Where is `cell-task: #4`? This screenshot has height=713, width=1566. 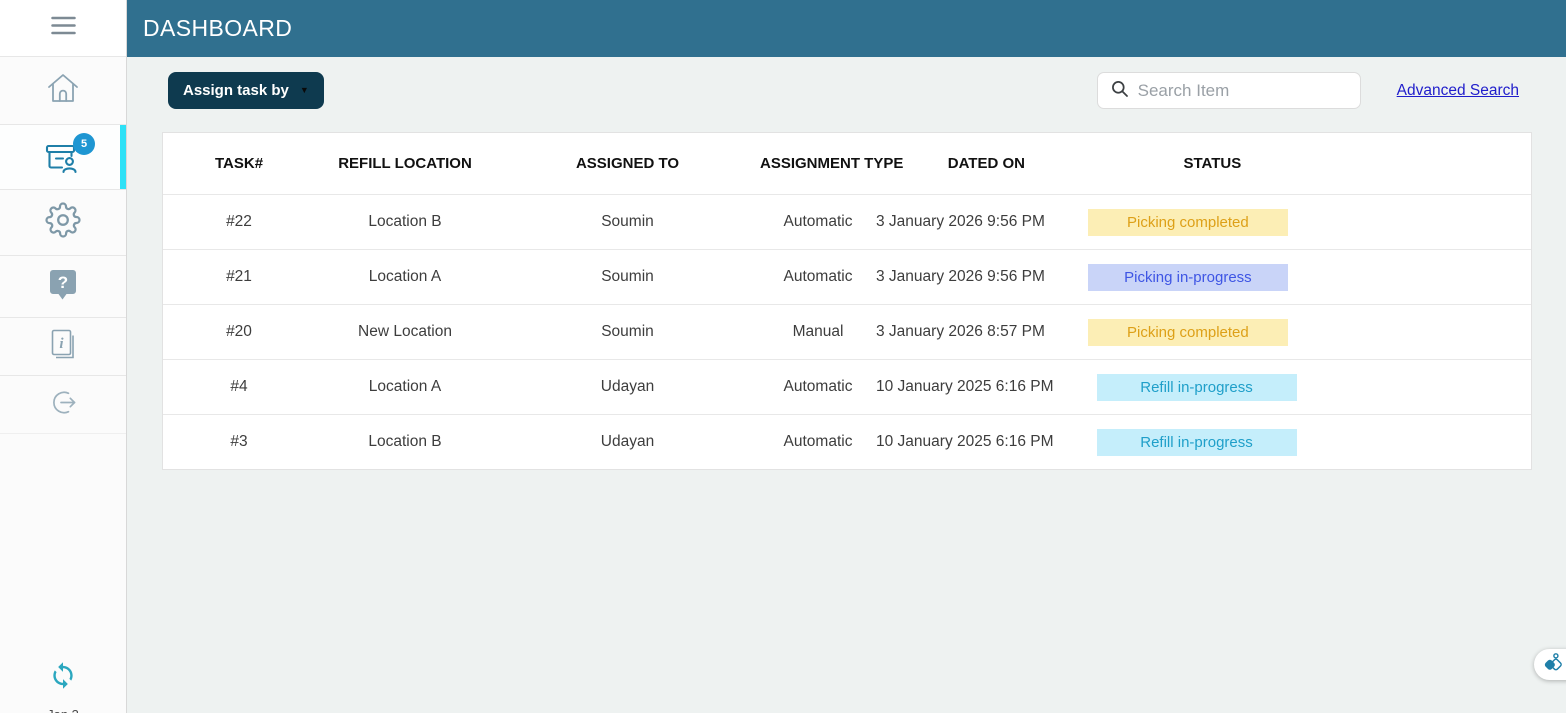
cell-task: #4 is located at coordinates (239, 386).